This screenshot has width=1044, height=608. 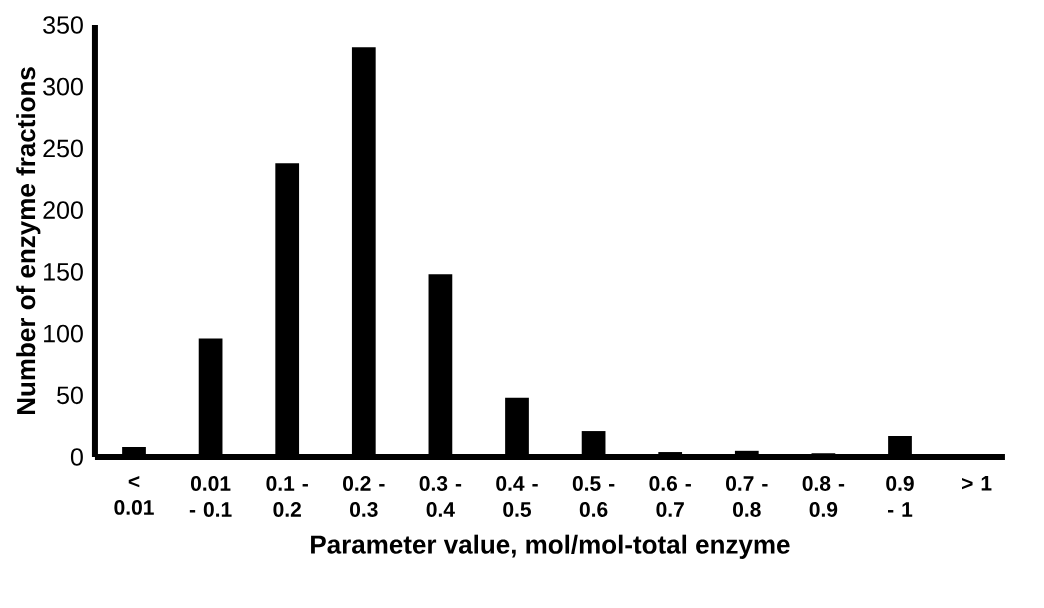 What do you see at coordinates (517, 496) in the screenshot?
I see `x-tick-label: 0.4 - 0.5` at bounding box center [517, 496].